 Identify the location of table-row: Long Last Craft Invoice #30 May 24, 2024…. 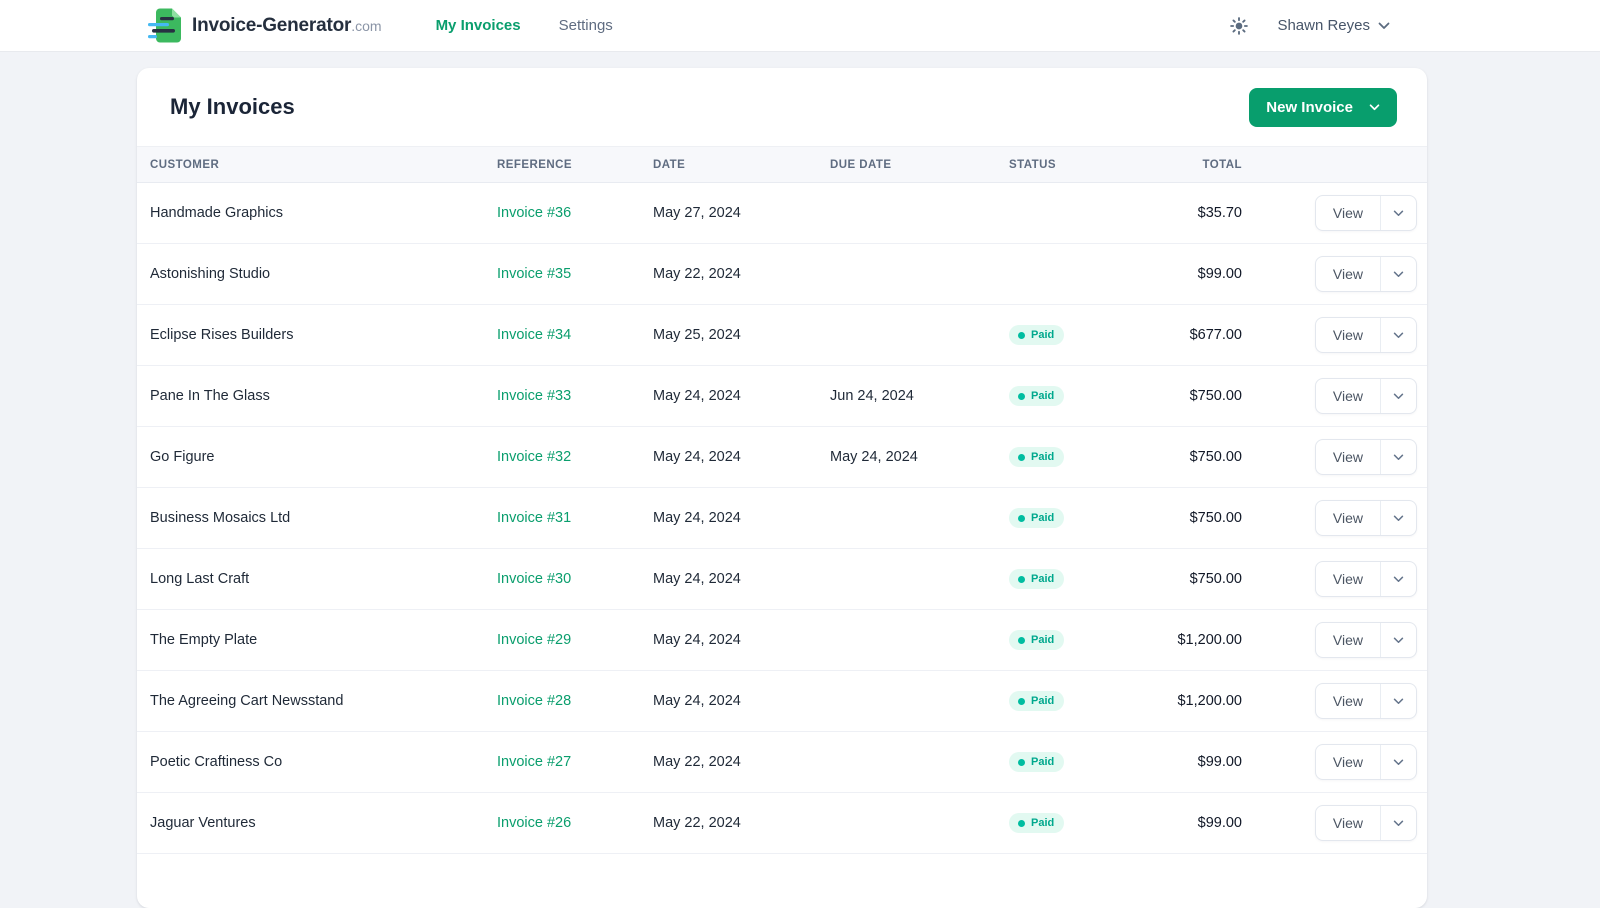
(782, 579).